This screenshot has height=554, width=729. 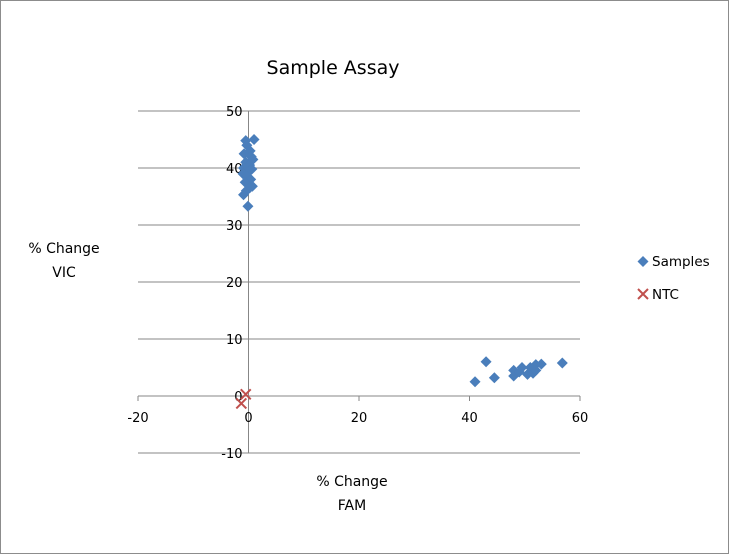 I want to click on y-axis-label-line-1: % Change, so click(x=63, y=249).